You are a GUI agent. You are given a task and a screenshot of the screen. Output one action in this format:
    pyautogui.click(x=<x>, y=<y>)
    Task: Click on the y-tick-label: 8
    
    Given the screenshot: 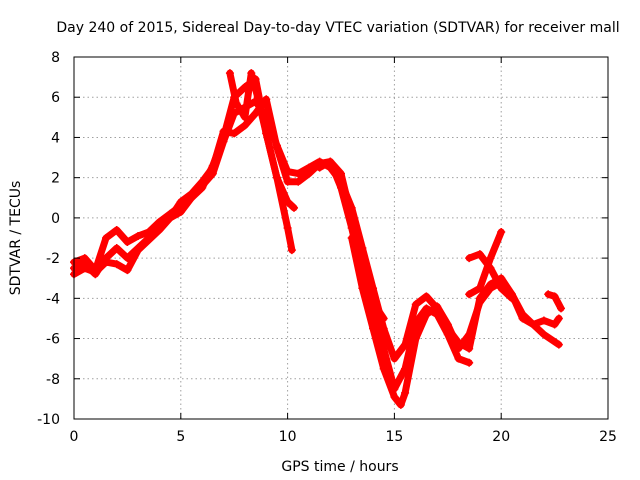 What is the action you would take?
    pyautogui.click(x=55, y=58)
    